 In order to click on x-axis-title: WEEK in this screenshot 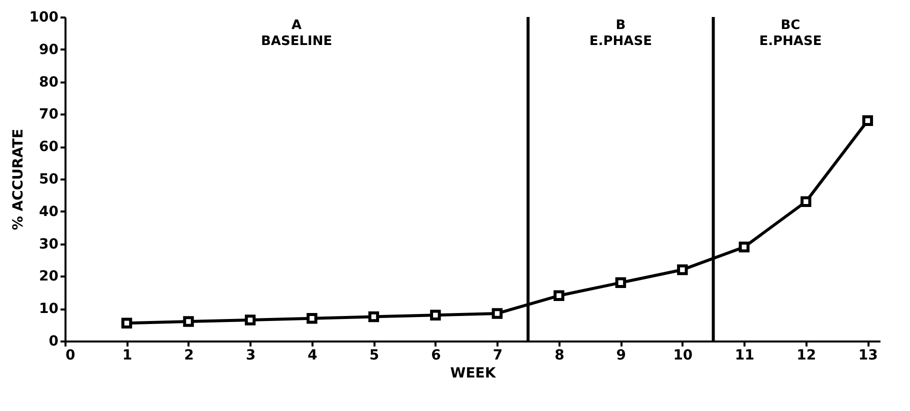, I will do `click(473, 374)`.